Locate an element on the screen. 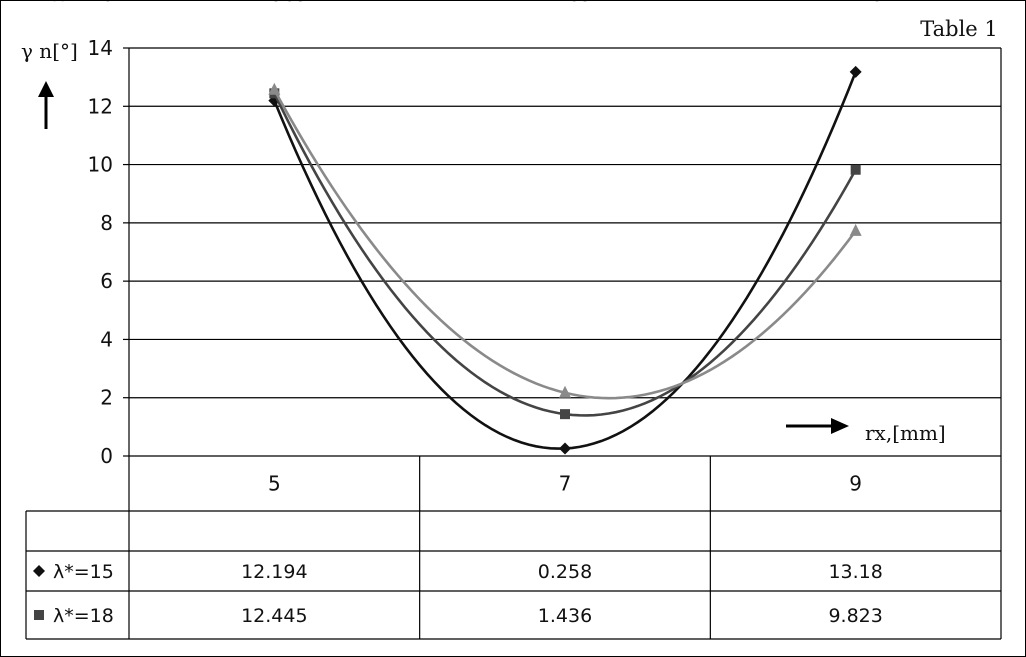 The width and height of the screenshot is (1026, 657). table-value: 9.823 is located at coordinates (855, 616).